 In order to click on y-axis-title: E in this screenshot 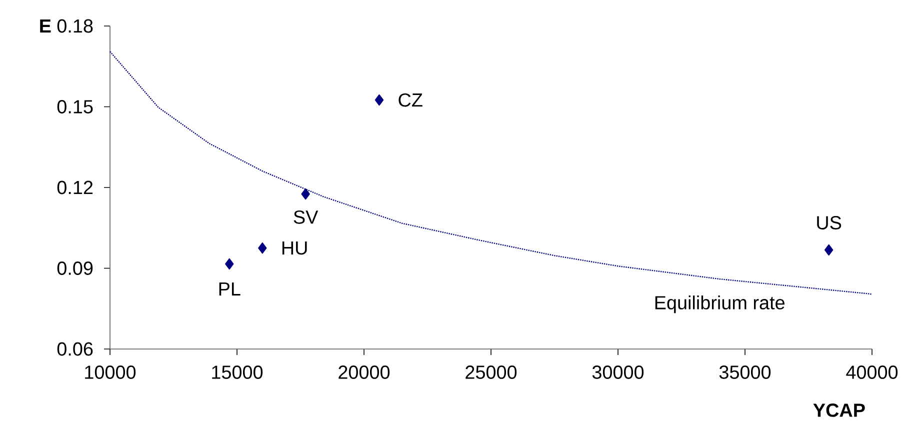, I will do `click(45, 26)`.